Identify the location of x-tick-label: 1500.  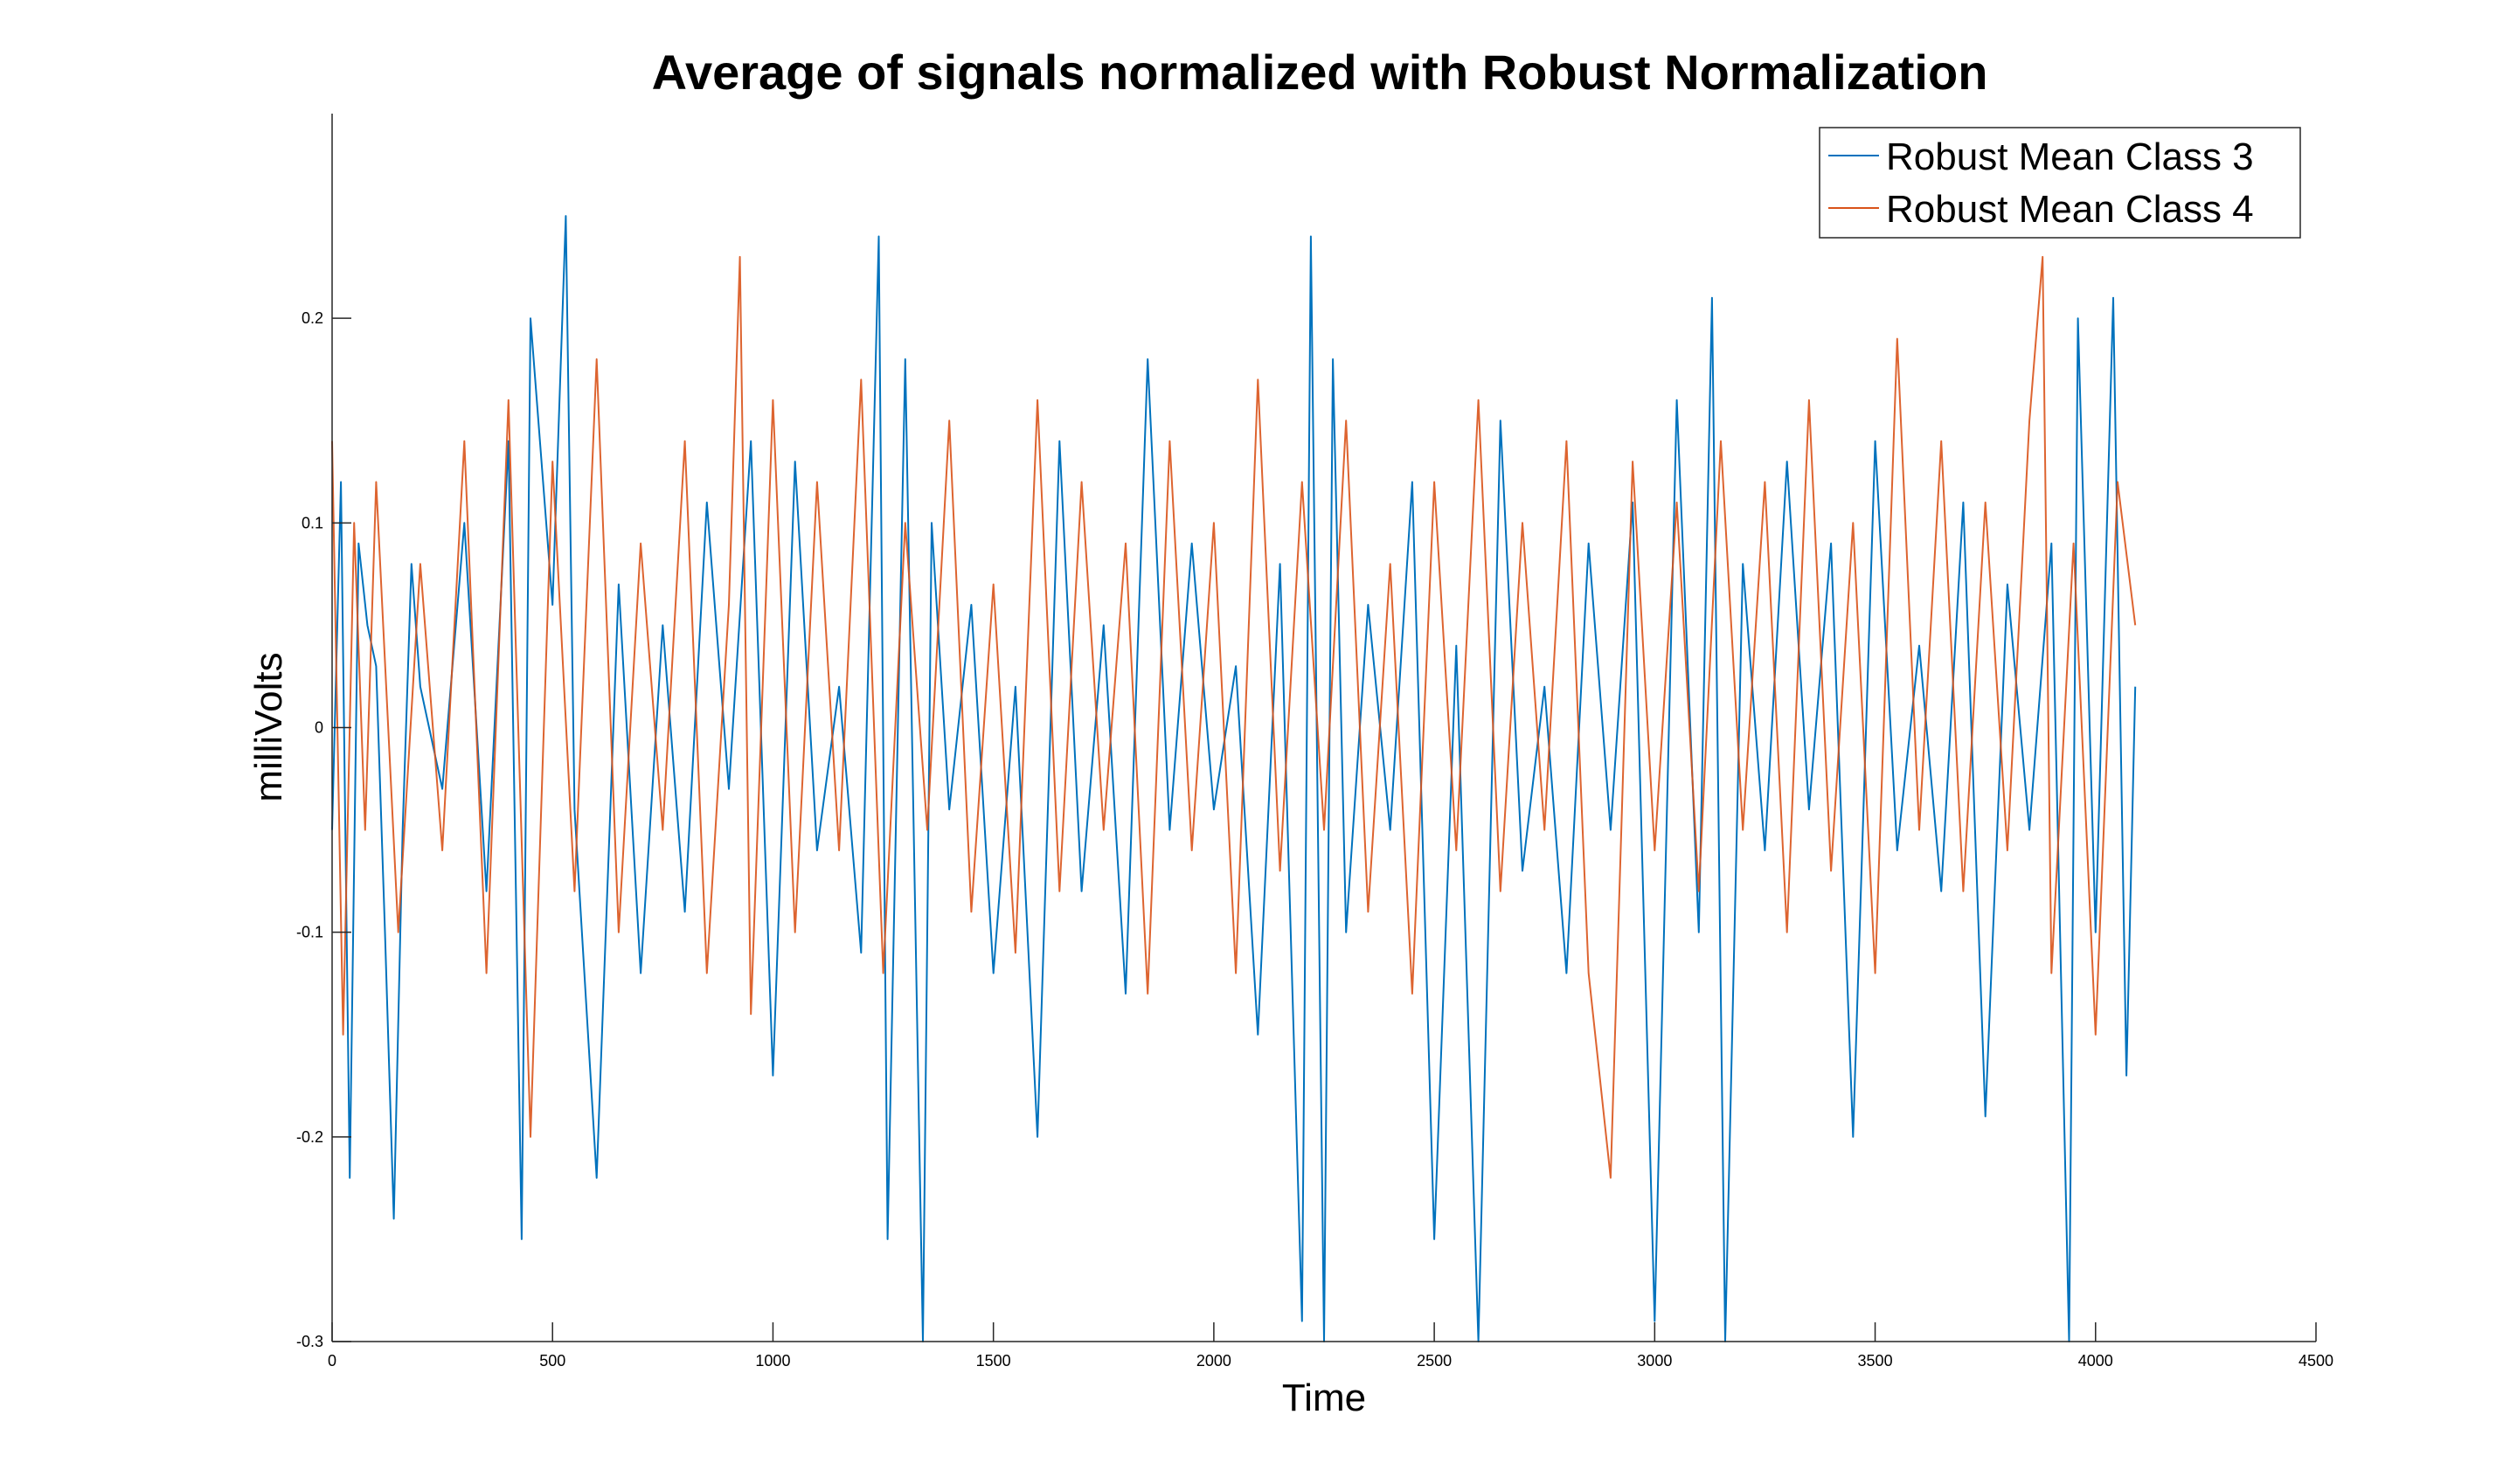
(993, 1361).